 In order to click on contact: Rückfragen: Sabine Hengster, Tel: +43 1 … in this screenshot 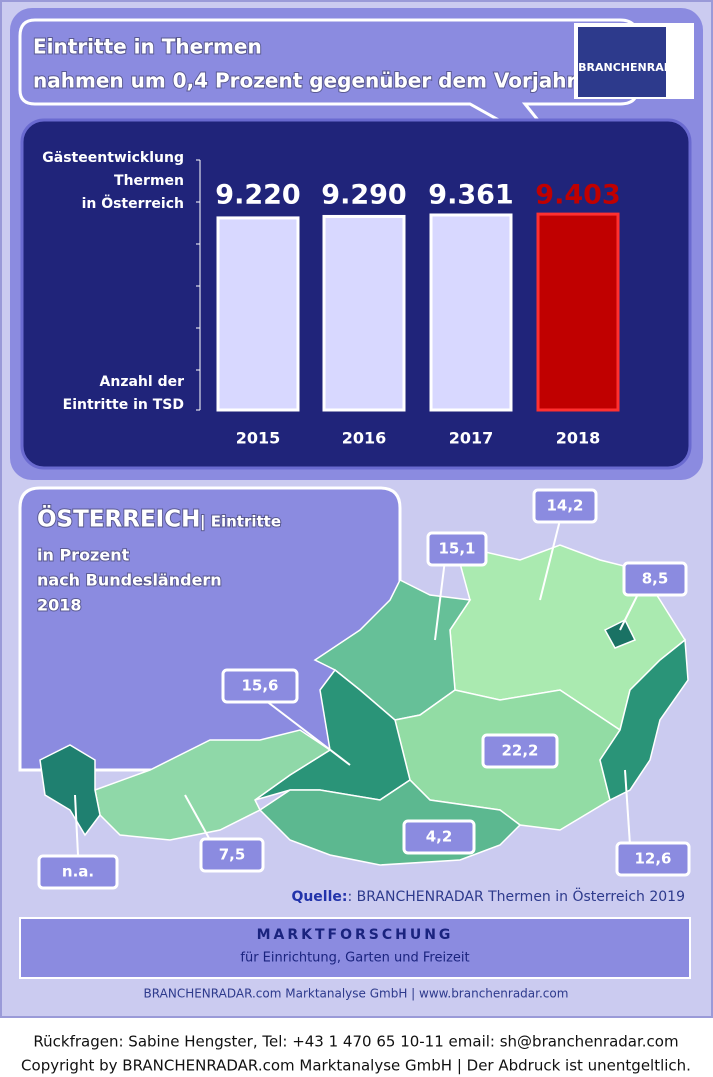, I will do `click(355, 1042)`.